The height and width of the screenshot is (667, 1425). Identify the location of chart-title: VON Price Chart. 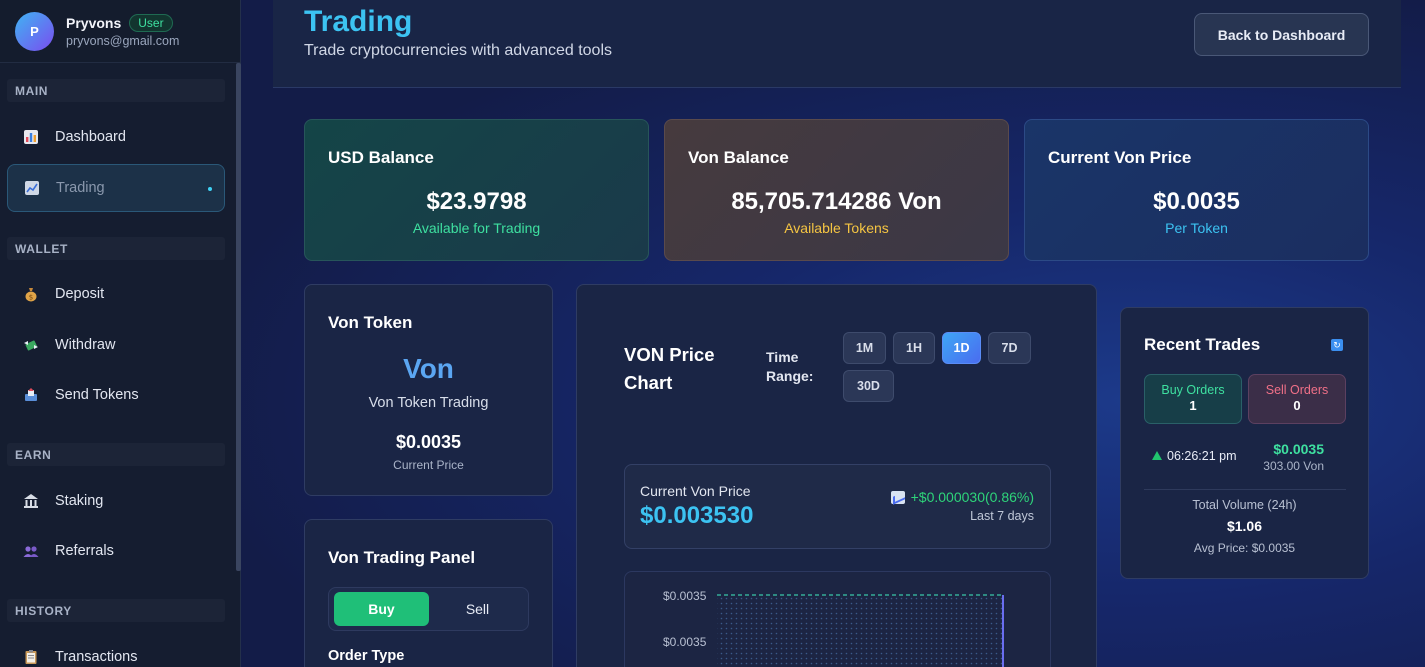
(669, 368).